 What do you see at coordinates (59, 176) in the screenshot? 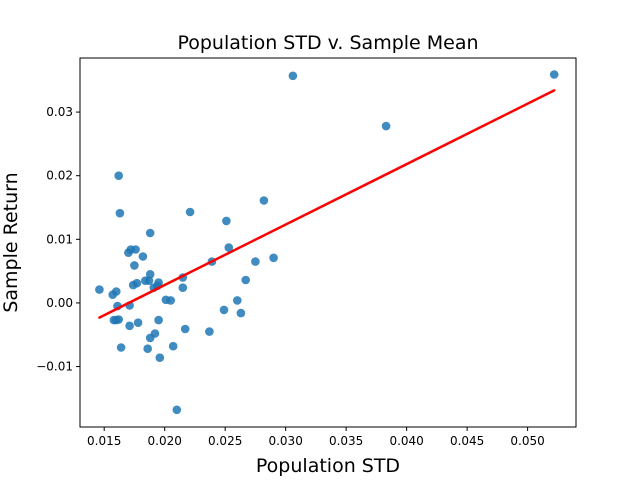
I see `y-tick-label: 0.02` at bounding box center [59, 176].